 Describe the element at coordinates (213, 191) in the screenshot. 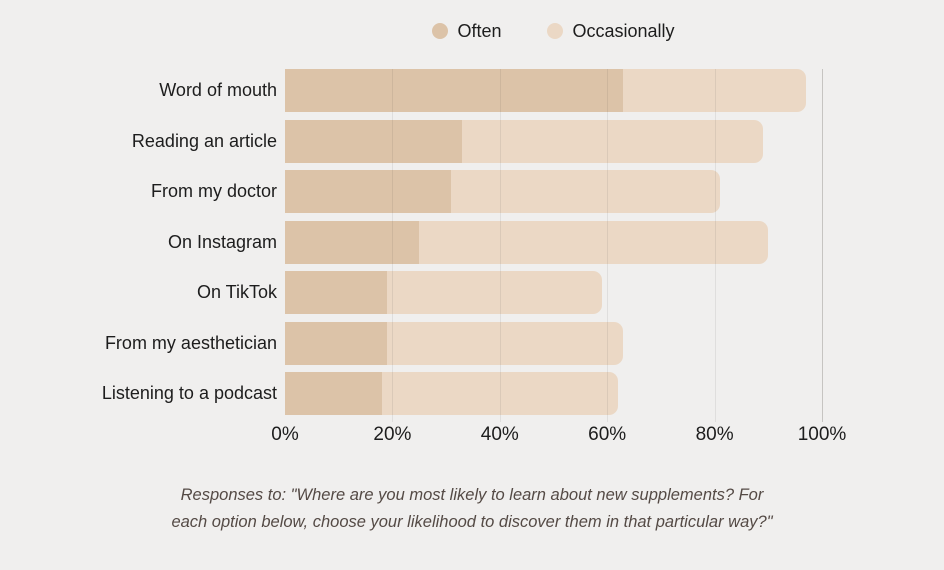

I see `category-label: From my doctor` at that location.